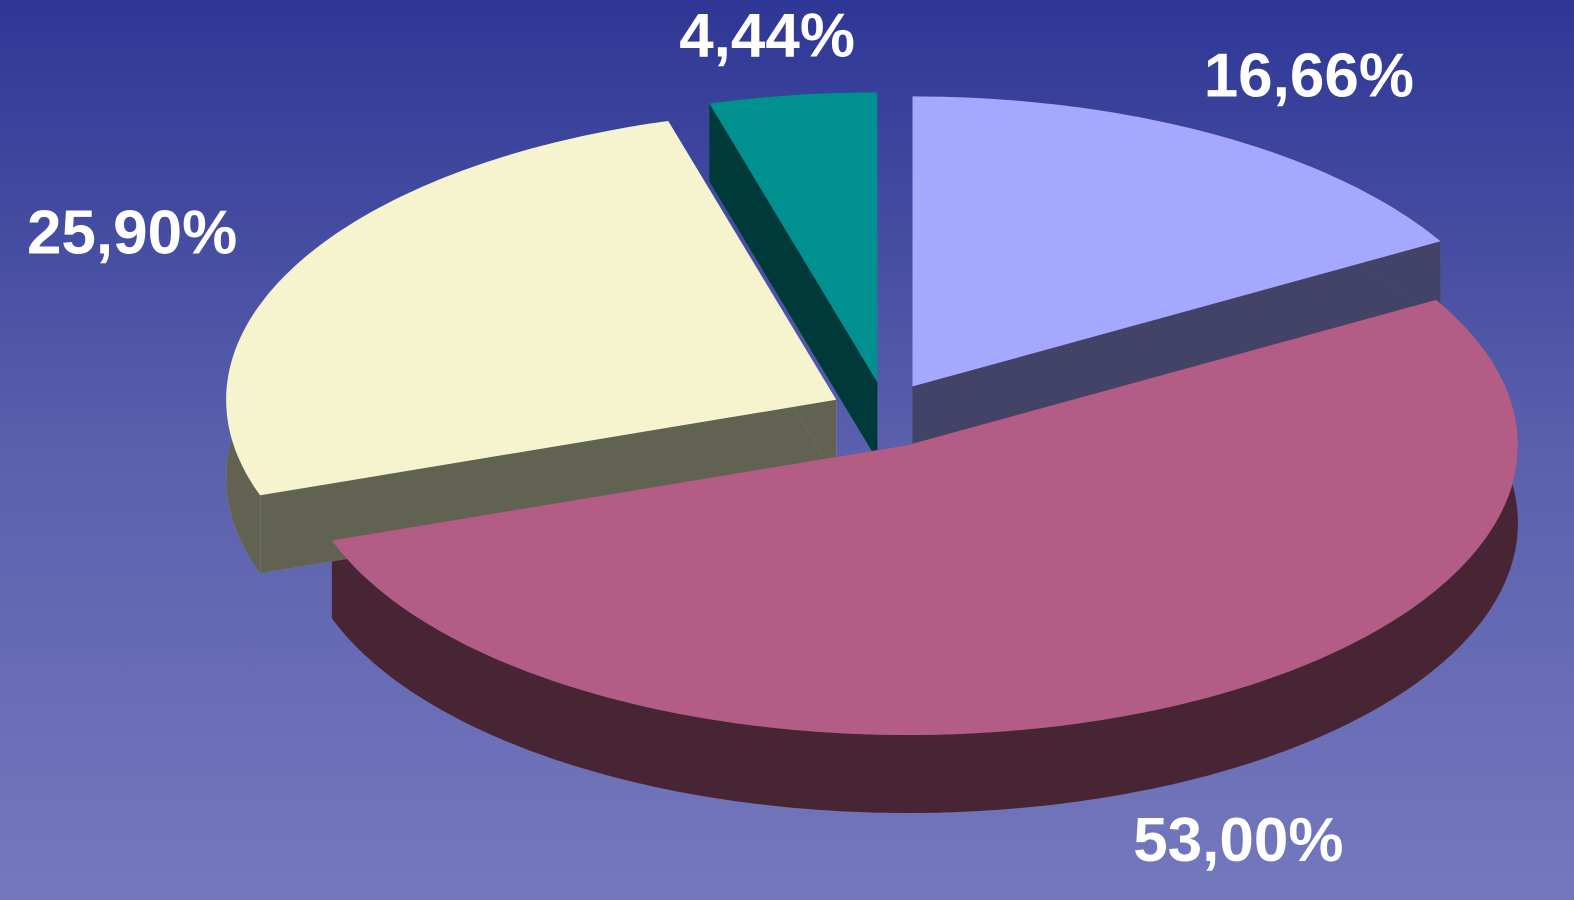 Image resolution: width=1574 pixels, height=900 pixels. I want to click on slice-side-shade, so click(793, 282).